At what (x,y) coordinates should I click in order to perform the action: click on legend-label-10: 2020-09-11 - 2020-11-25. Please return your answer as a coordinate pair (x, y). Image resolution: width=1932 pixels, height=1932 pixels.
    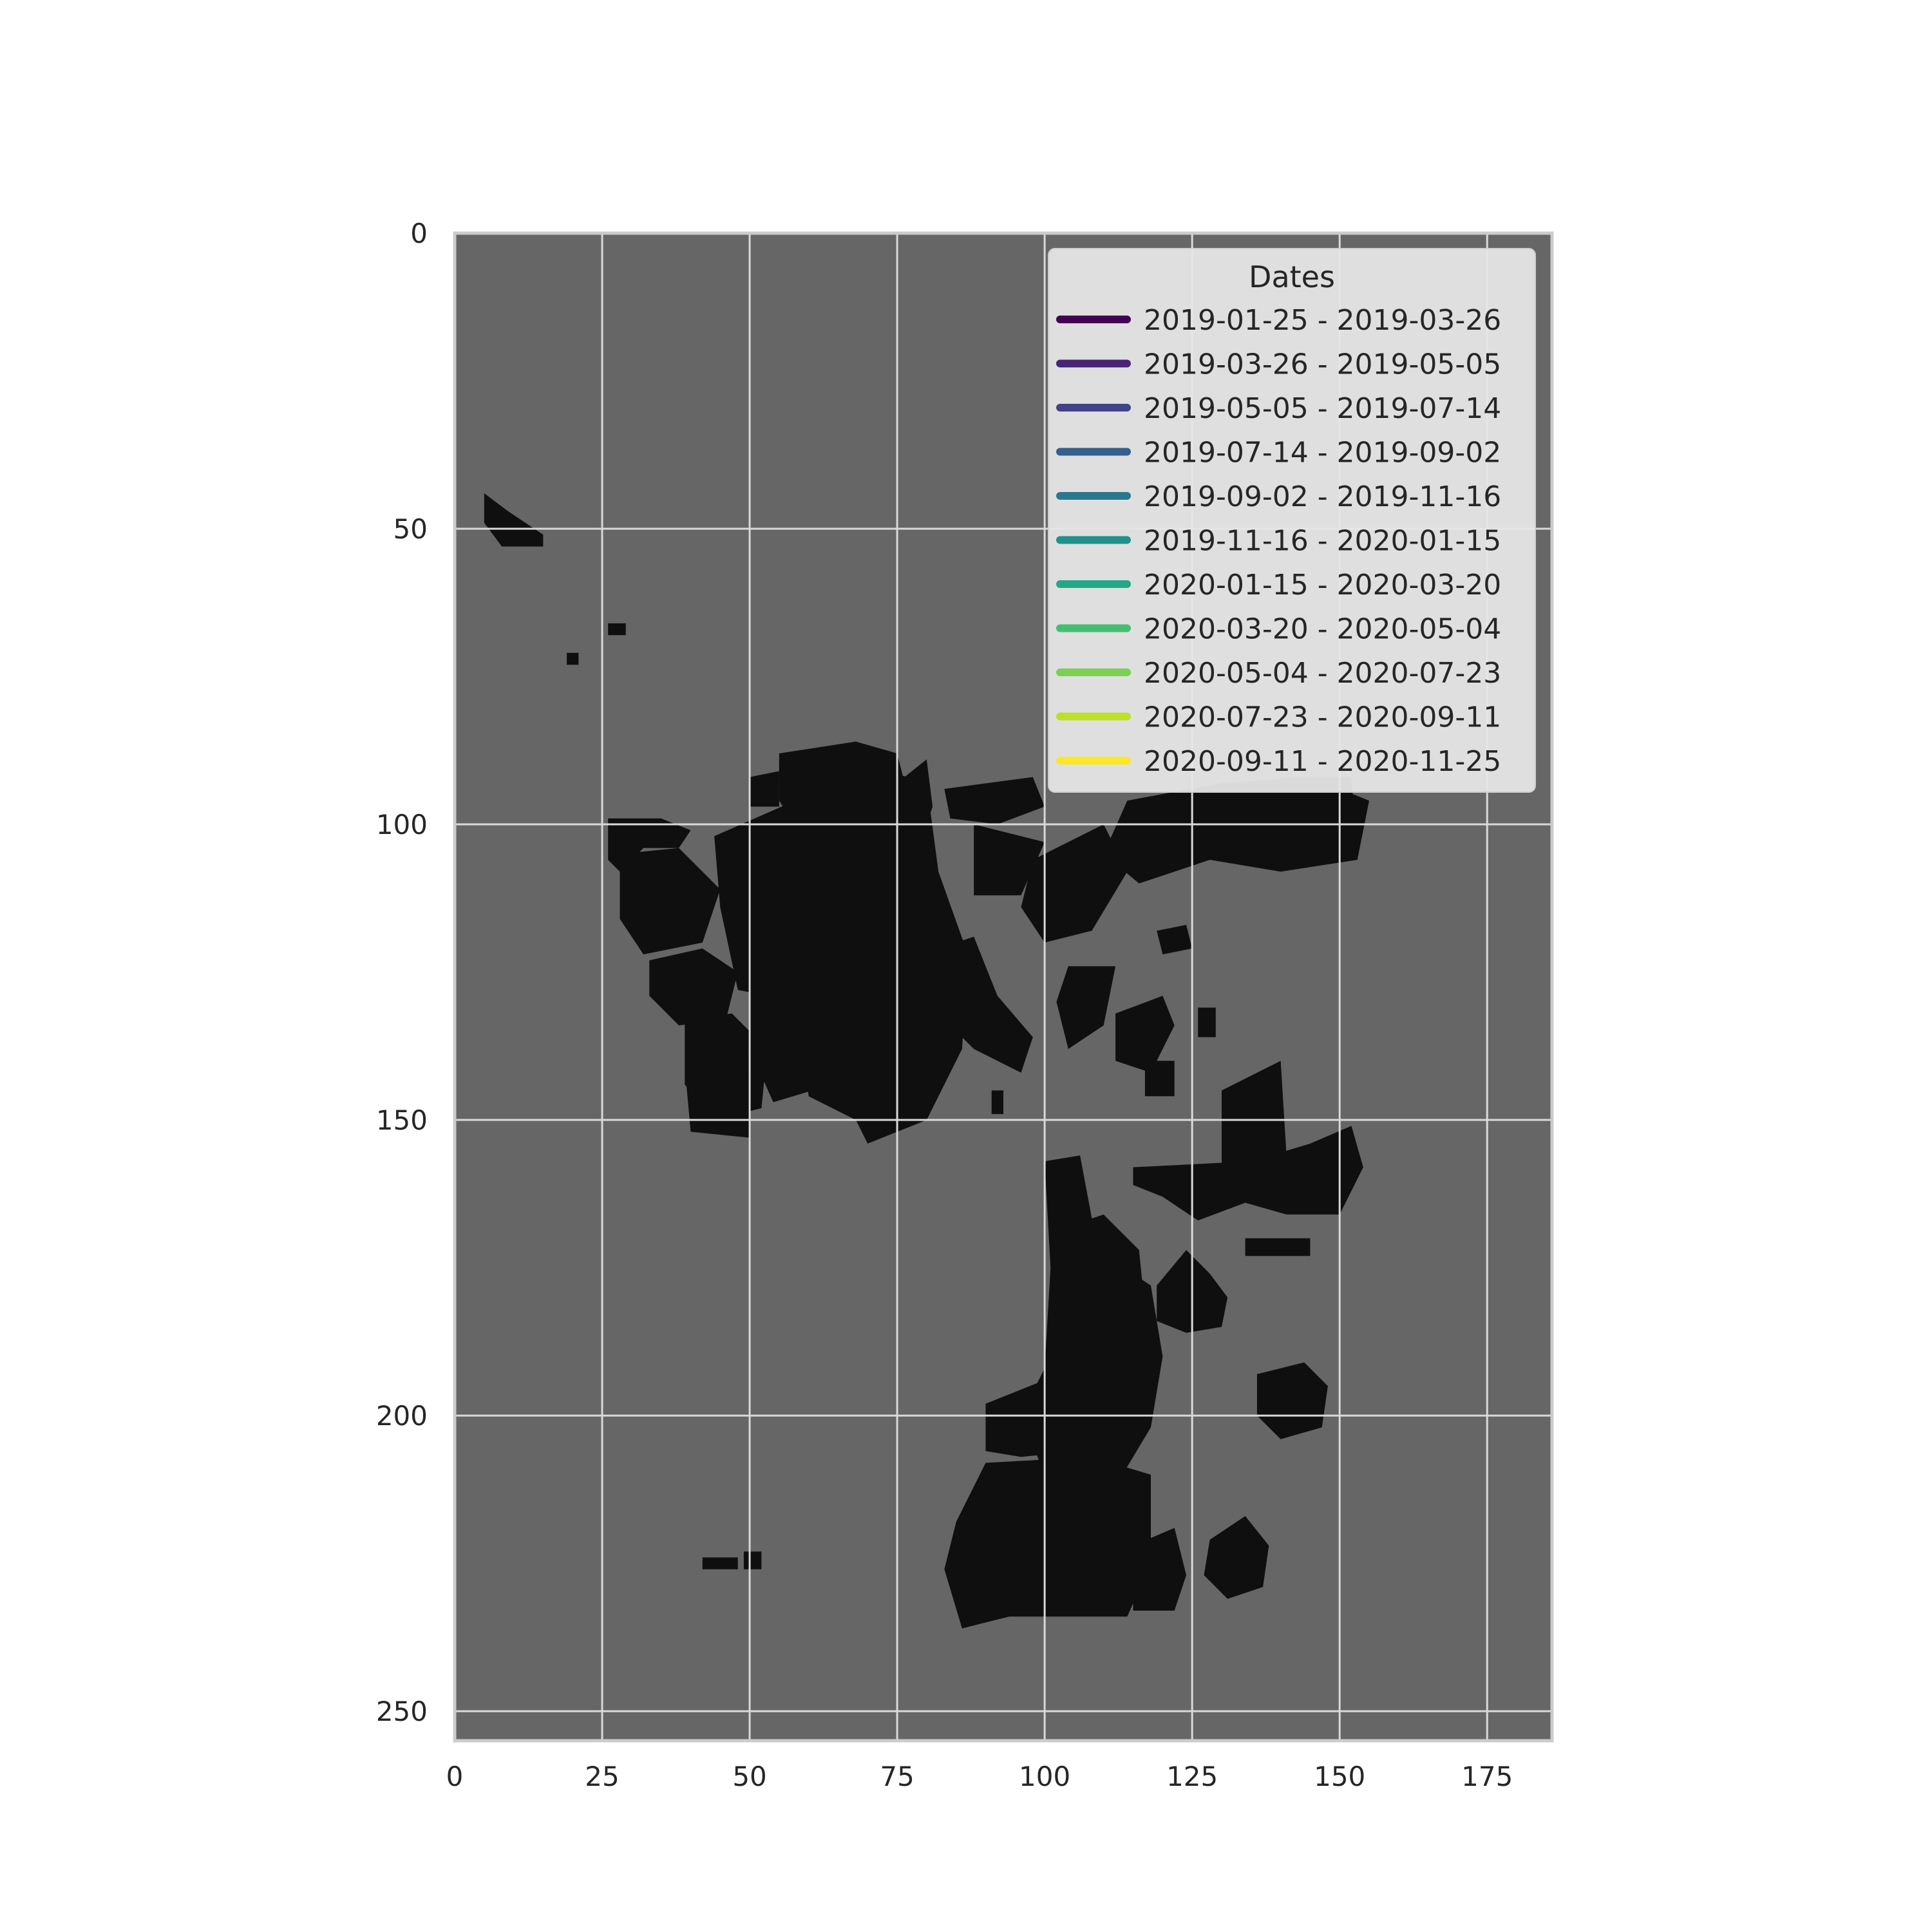
    Looking at the image, I should click on (1322, 761).